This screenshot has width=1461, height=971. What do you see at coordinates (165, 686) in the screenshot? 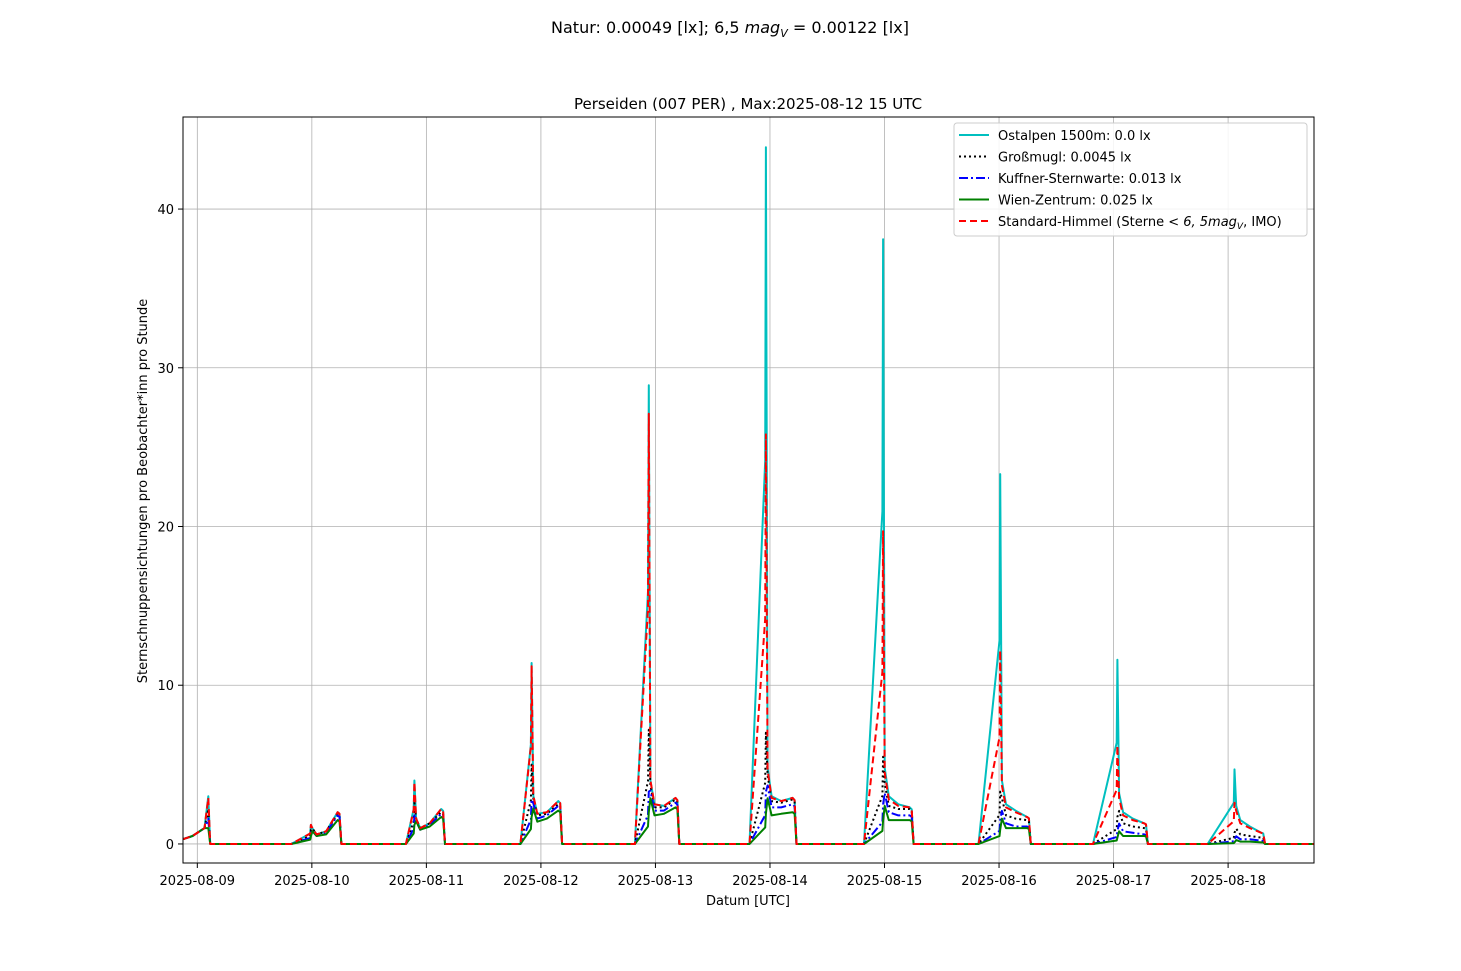
I see `y-tick-label: 10` at bounding box center [165, 686].